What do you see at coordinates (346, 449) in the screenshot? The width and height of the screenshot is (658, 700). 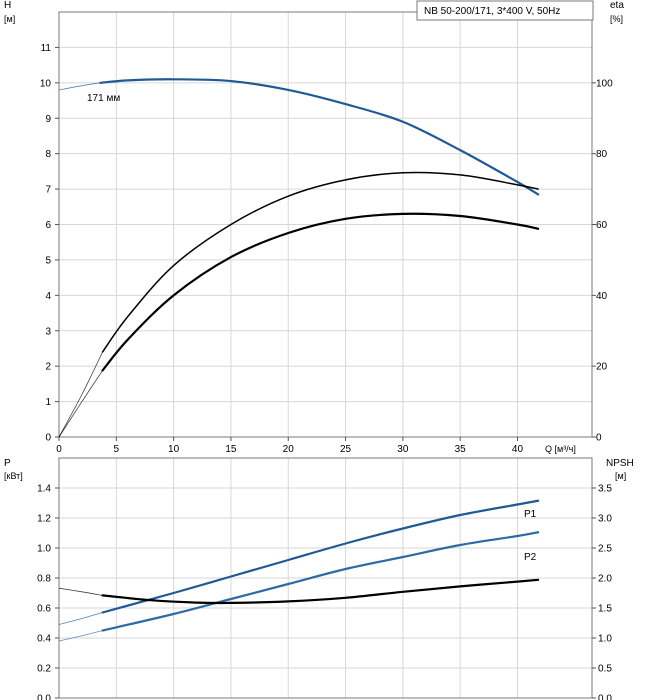 I see `x-tick-label: 25` at bounding box center [346, 449].